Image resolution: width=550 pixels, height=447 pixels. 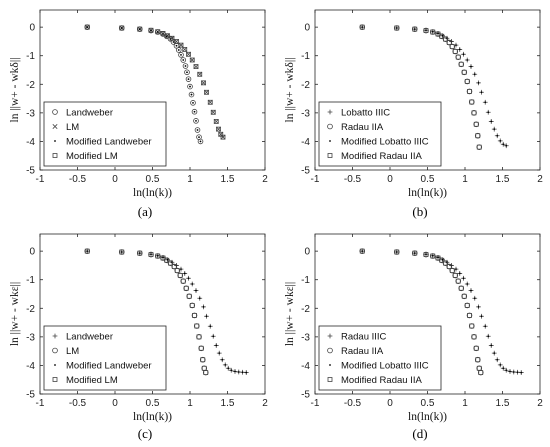 I want to click on x-tick-label: 1.5, so click(x=228, y=403).